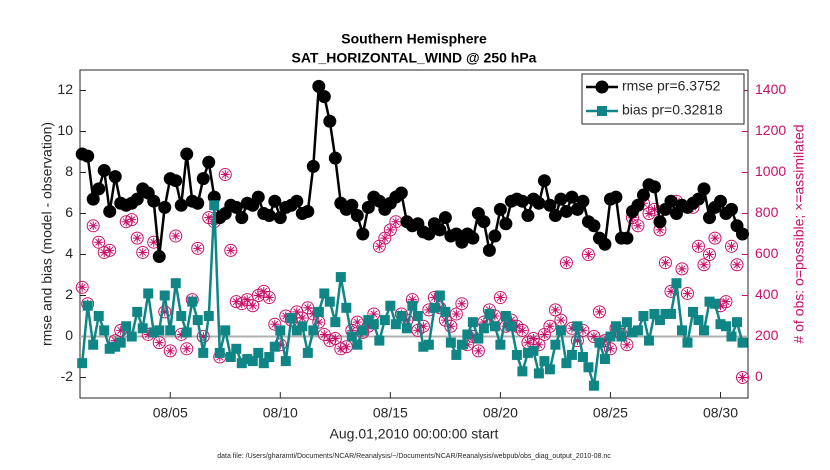 This screenshot has height=470, width=830. Describe the element at coordinates (414, 434) in the screenshot. I see `x-axis-label: Aug.01,2010 00:00:00 start` at that location.